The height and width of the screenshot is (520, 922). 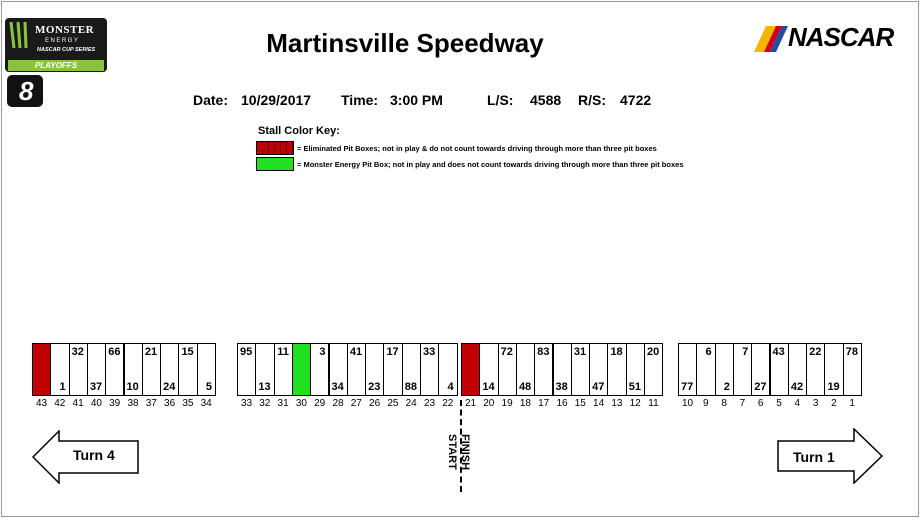 I want to click on playoffs-text: PLAYOFFS, so click(x=56, y=65).